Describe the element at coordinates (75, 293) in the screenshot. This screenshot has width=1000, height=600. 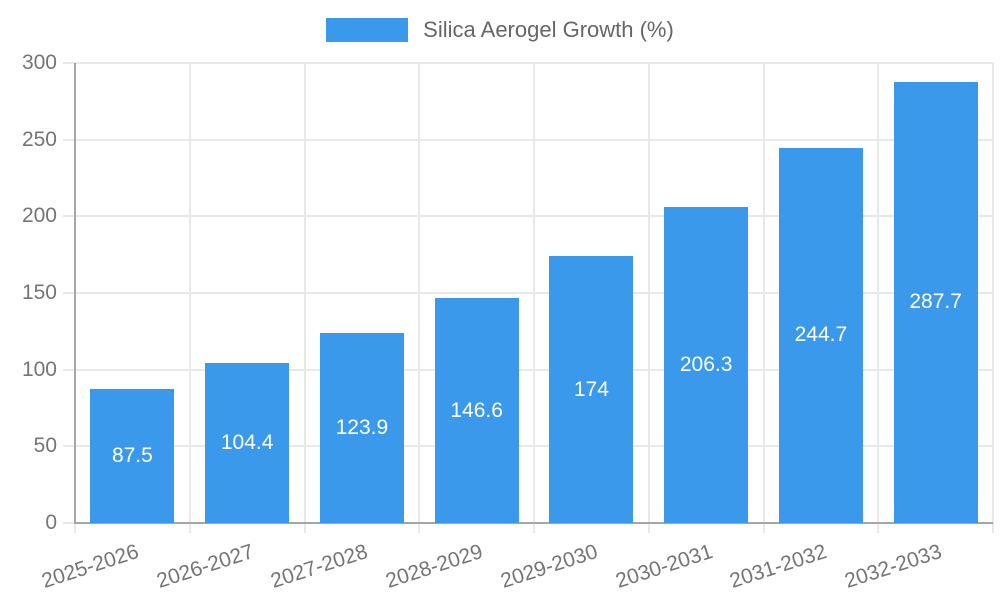
I see `y-axis-line` at that location.